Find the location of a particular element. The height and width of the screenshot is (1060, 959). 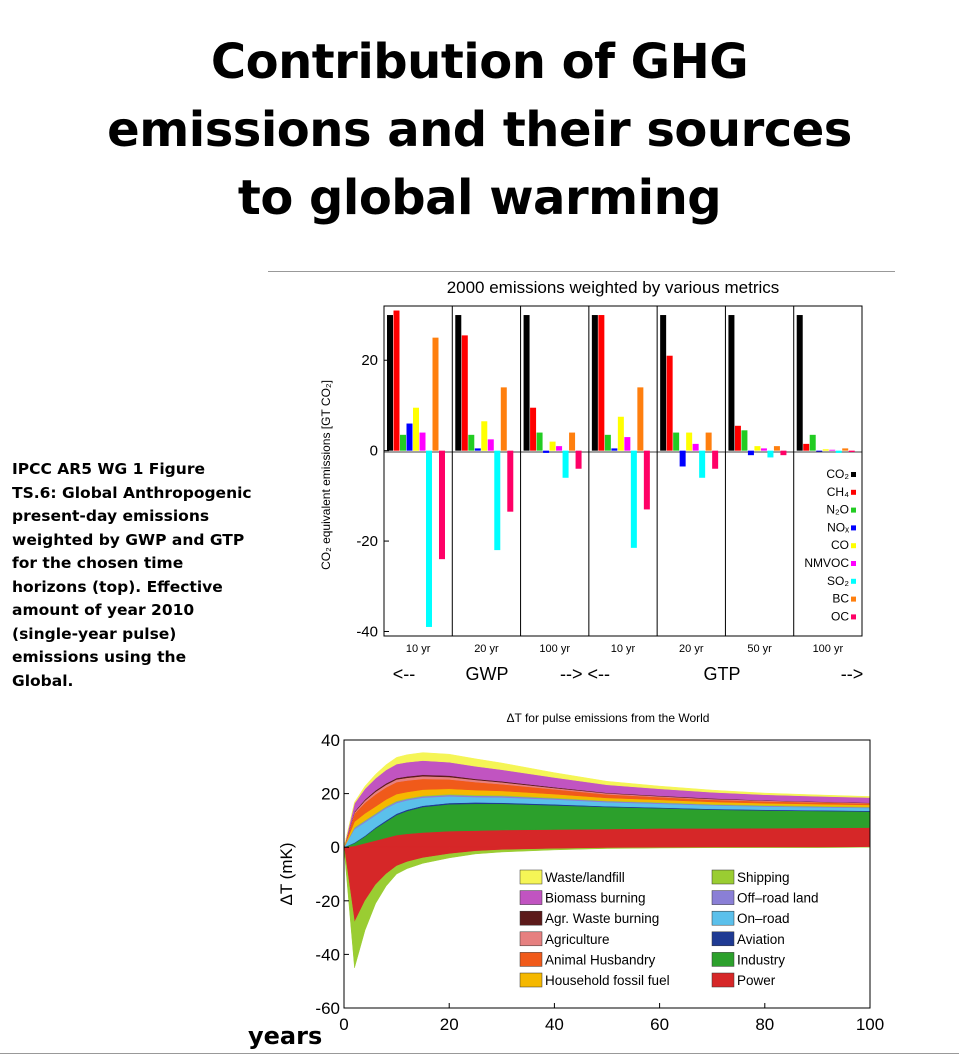

area-x-tick-label: 100 is located at coordinates (870, 1024).